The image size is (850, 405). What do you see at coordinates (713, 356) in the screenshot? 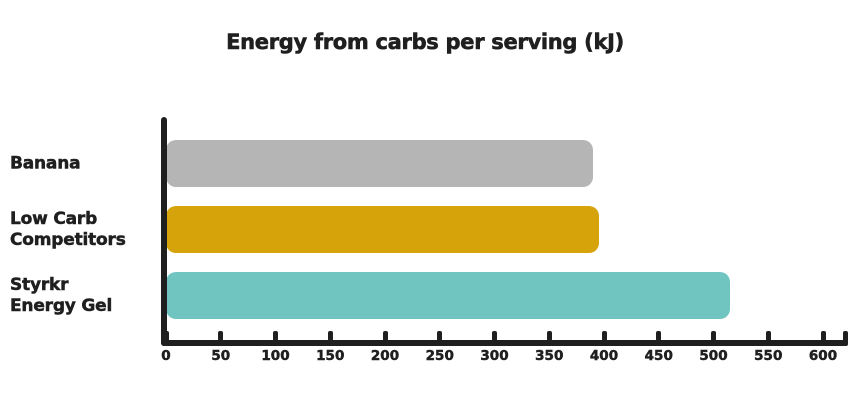
I see `x-tick-label-500: 500` at bounding box center [713, 356].